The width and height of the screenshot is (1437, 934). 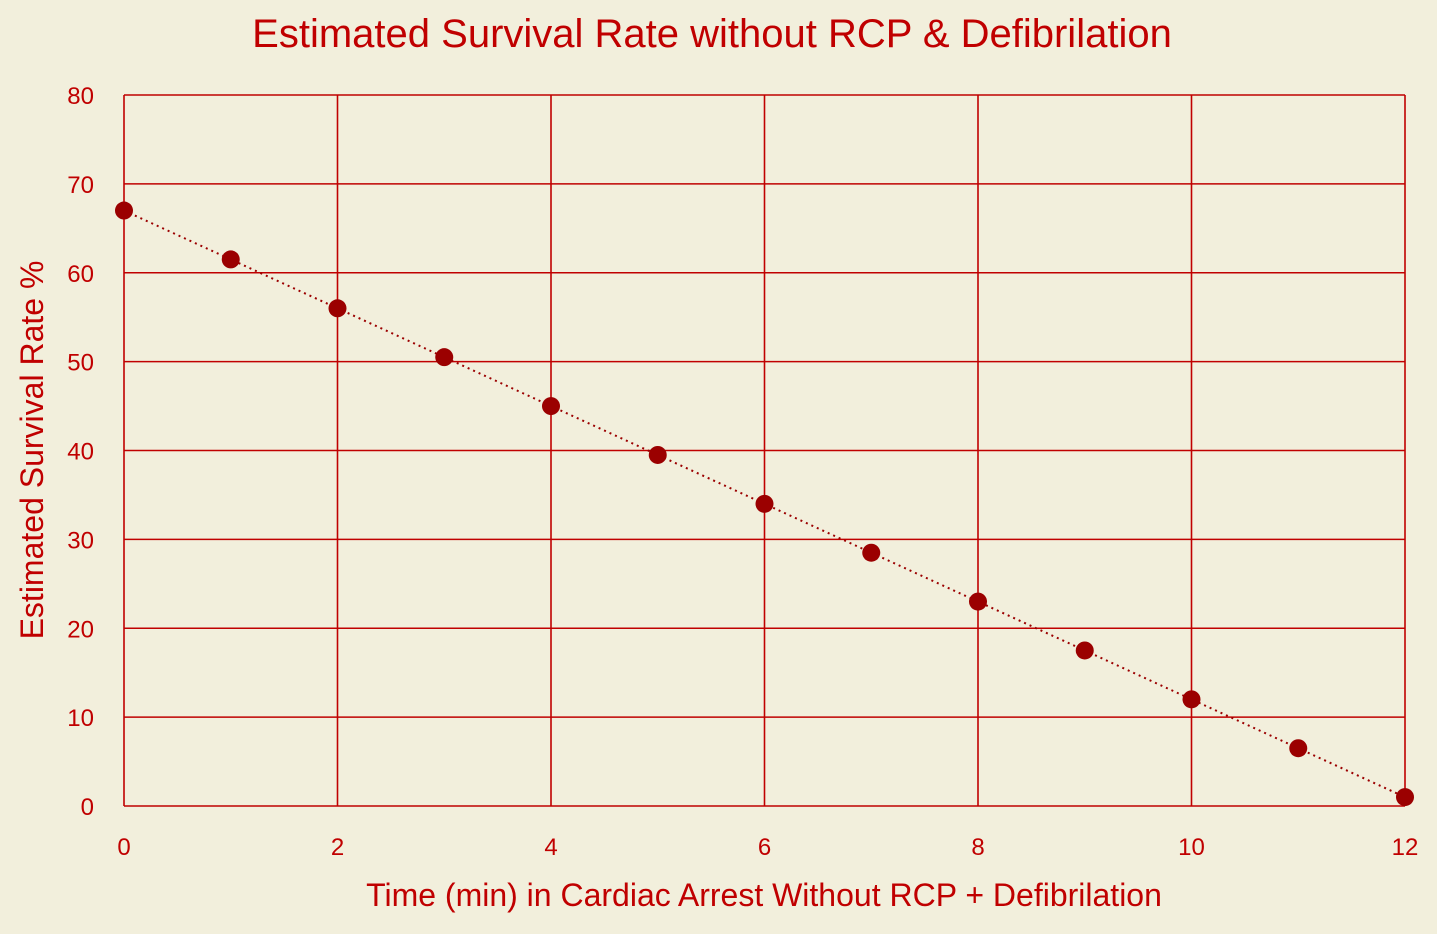 What do you see at coordinates (1191, 847) in the screenshot?
I see `x-tick-label: 10` at bounding box center [1191, 847].